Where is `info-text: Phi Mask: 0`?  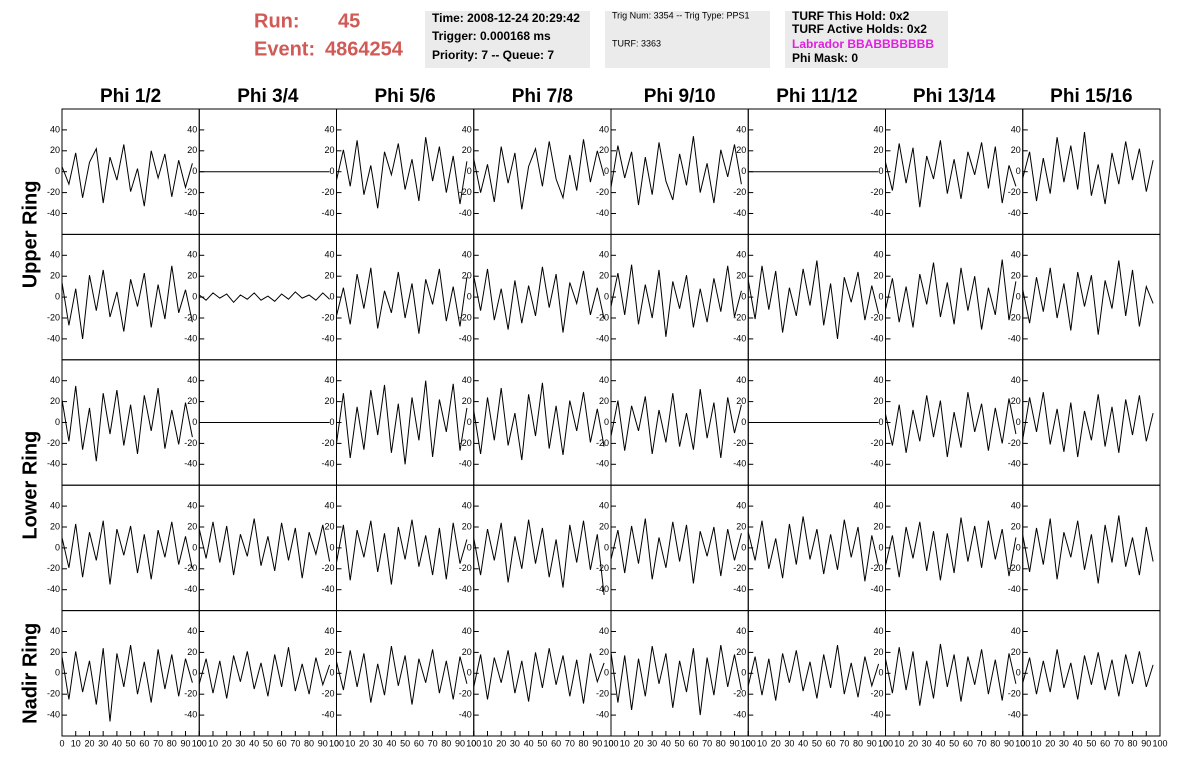
info-text: Phi Mask: 0 is located at coordinates (825, 58).